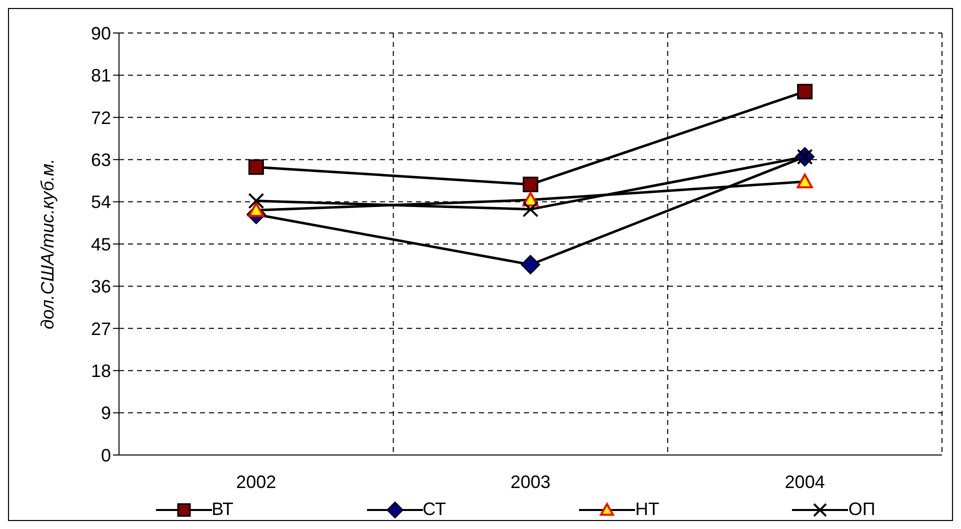 The width and height of the screenshot is (961, 529). What do you see at coordinates (223, 509) in the screenshot?
I see `legend-label: ВТ` at bounding box center [223, 509].